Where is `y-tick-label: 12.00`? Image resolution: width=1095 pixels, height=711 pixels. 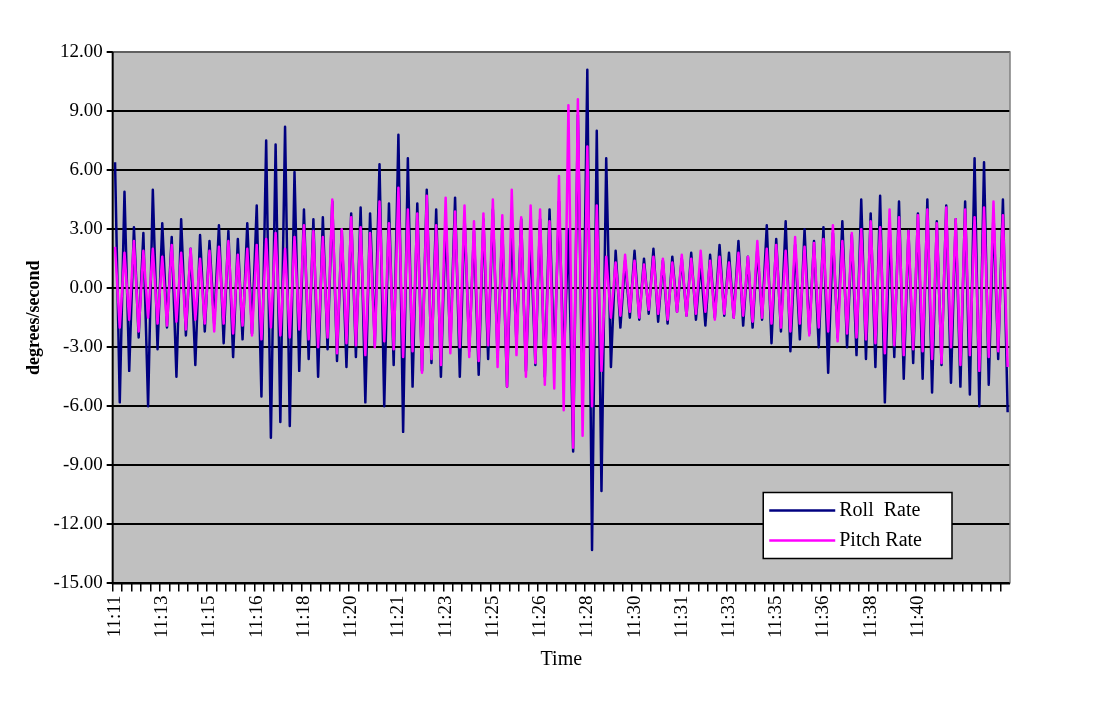
y-tick-label: 12.00 is located at coordinates (81, 50).